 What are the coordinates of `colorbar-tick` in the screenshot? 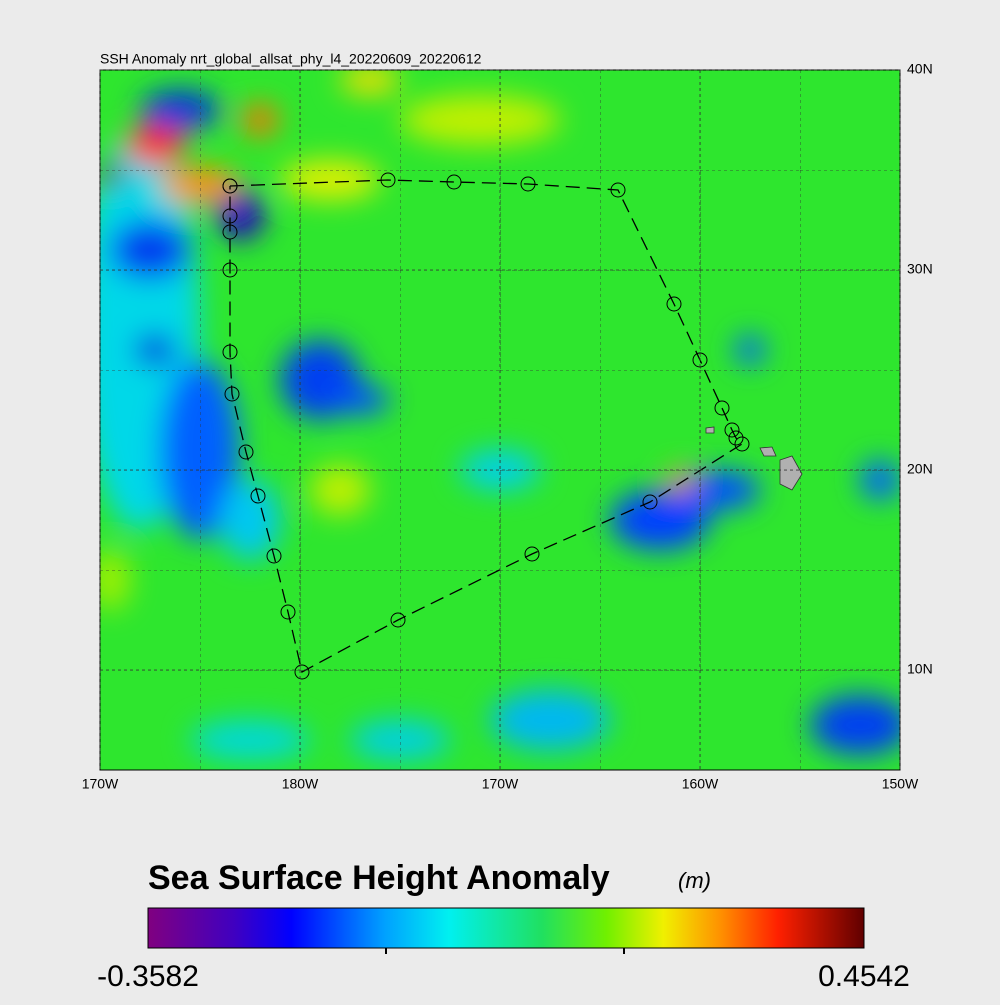 It's located at (505, 951).